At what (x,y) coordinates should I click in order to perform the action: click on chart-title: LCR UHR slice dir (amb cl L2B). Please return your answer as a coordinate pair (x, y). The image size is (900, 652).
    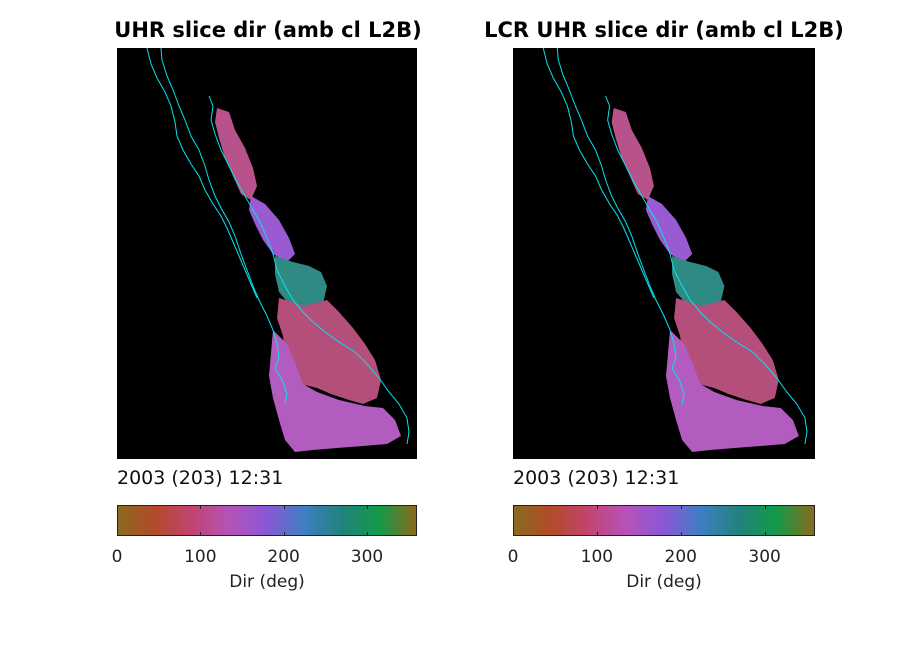
    Looking at the image, I should click on (664, 30).